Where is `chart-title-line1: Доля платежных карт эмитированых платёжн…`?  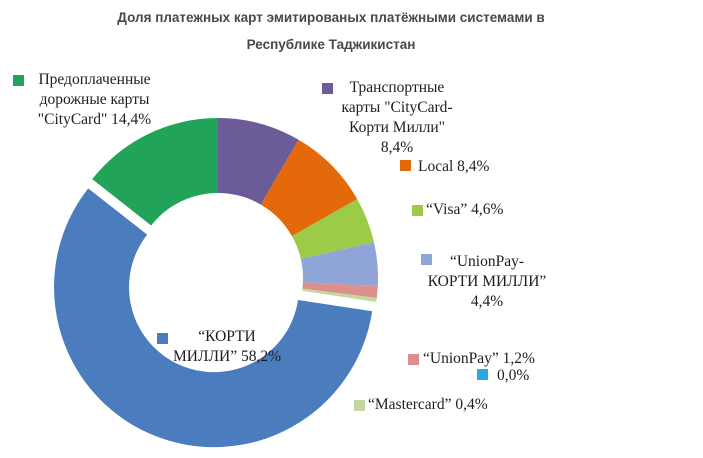 chart-title-line1: Доля платежных карт эмитированых платёжн… is located at coordinates (331, 17).